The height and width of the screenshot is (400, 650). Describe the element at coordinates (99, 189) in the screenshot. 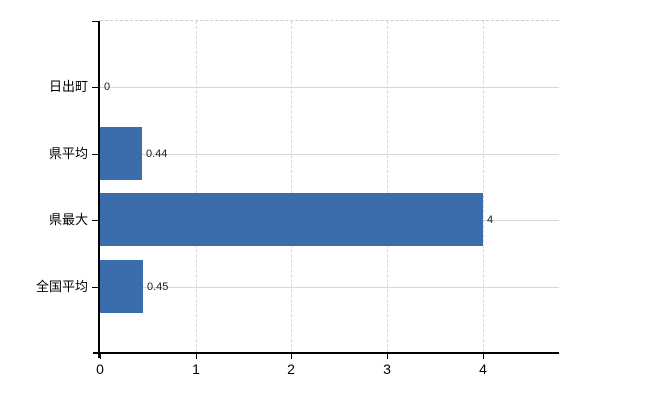

I see `y-axis-line` at that location.